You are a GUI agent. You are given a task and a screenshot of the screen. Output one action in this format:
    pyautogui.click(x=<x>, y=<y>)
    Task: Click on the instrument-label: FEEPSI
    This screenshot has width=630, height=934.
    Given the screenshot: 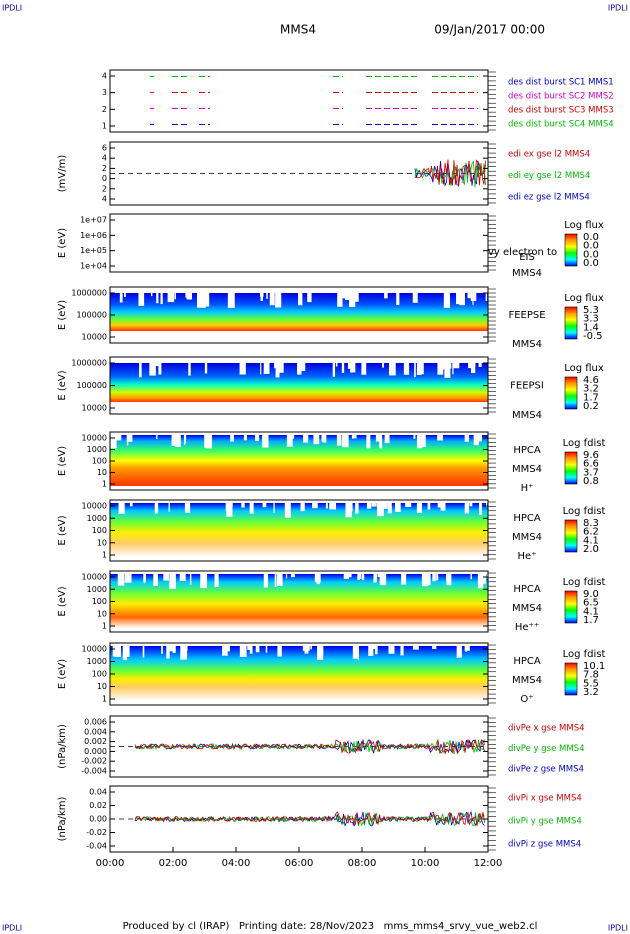 What is the action you would take?
    pyautogui.click(x=527, y=386)
    